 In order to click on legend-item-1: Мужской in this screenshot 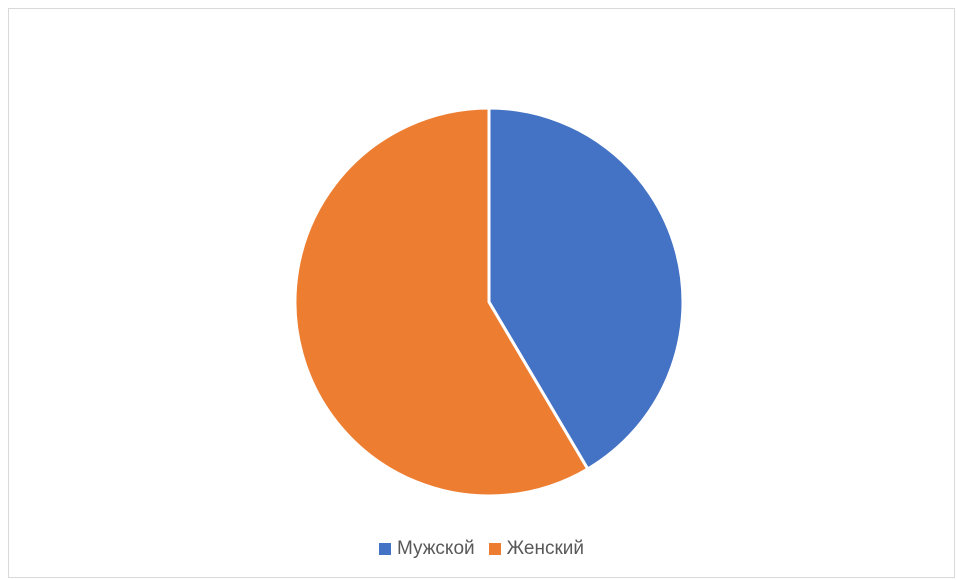, I will do `click(426, 549)`.